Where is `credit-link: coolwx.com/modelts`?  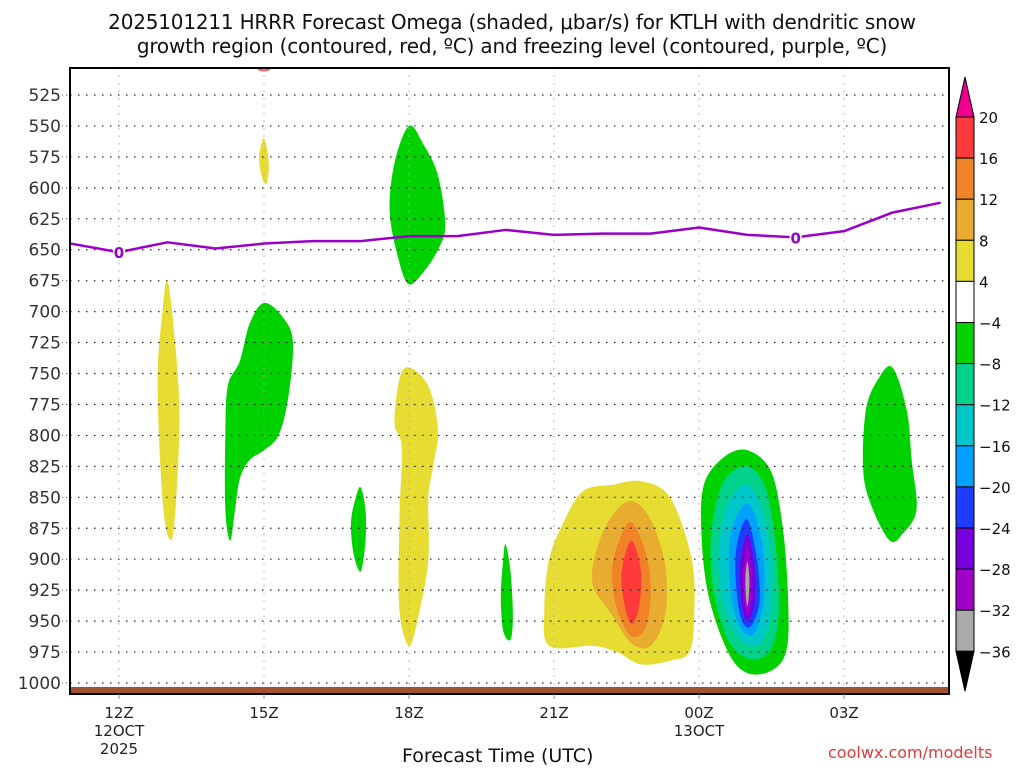 credit-link: coolwx.com/modelts is located at coordinates (910, 752).